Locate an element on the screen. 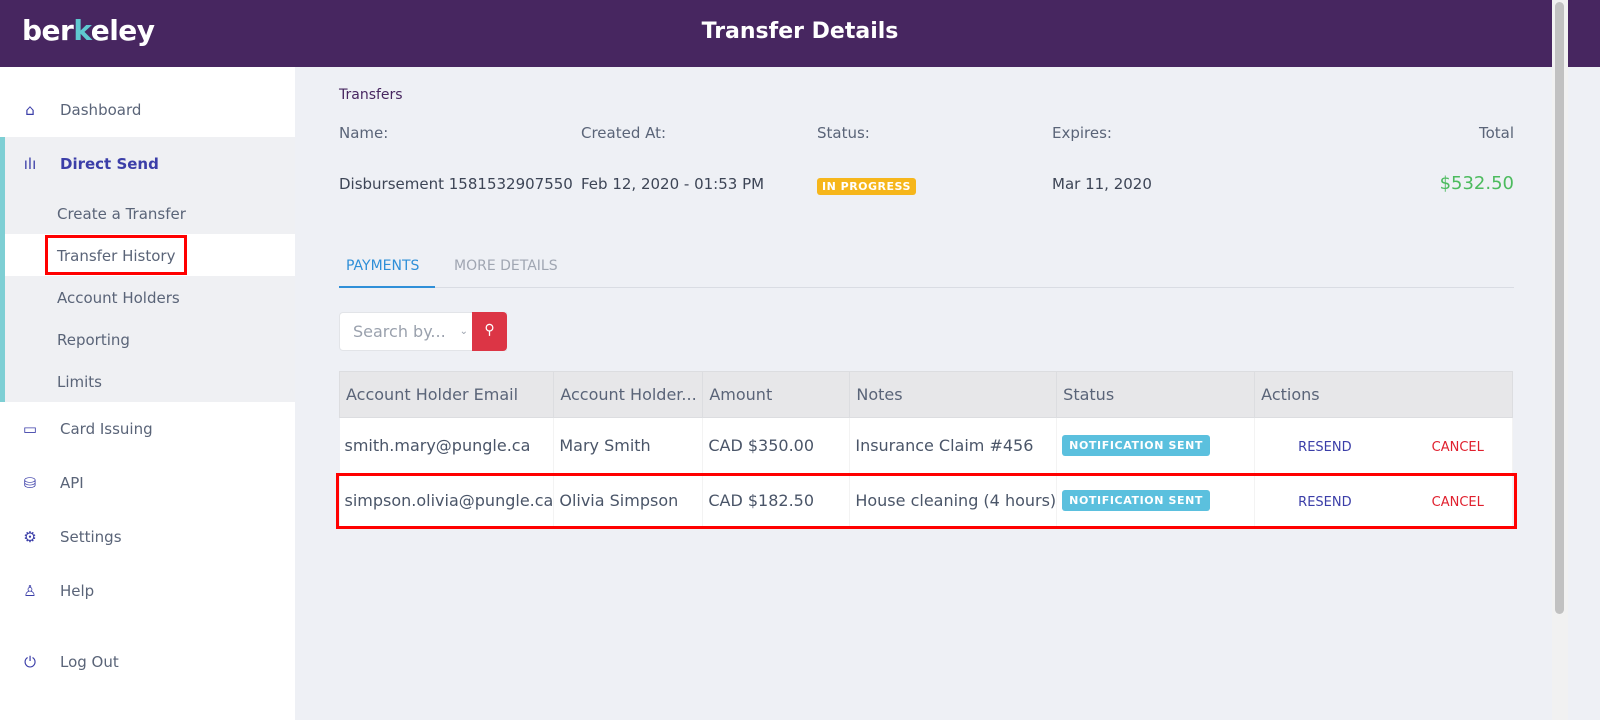 Image resolution: width=1600 pixels, height=720 pixels. col-email: Account Holder Email is located at coordinates (446, 394).